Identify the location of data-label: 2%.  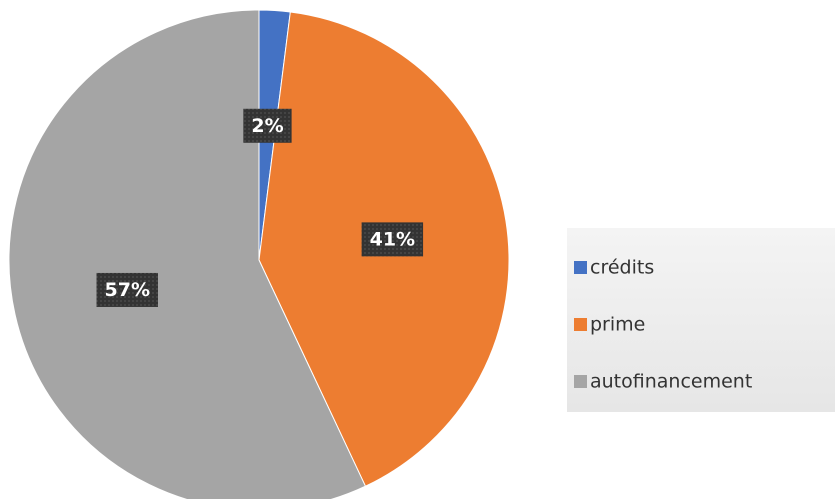
(267, 126).